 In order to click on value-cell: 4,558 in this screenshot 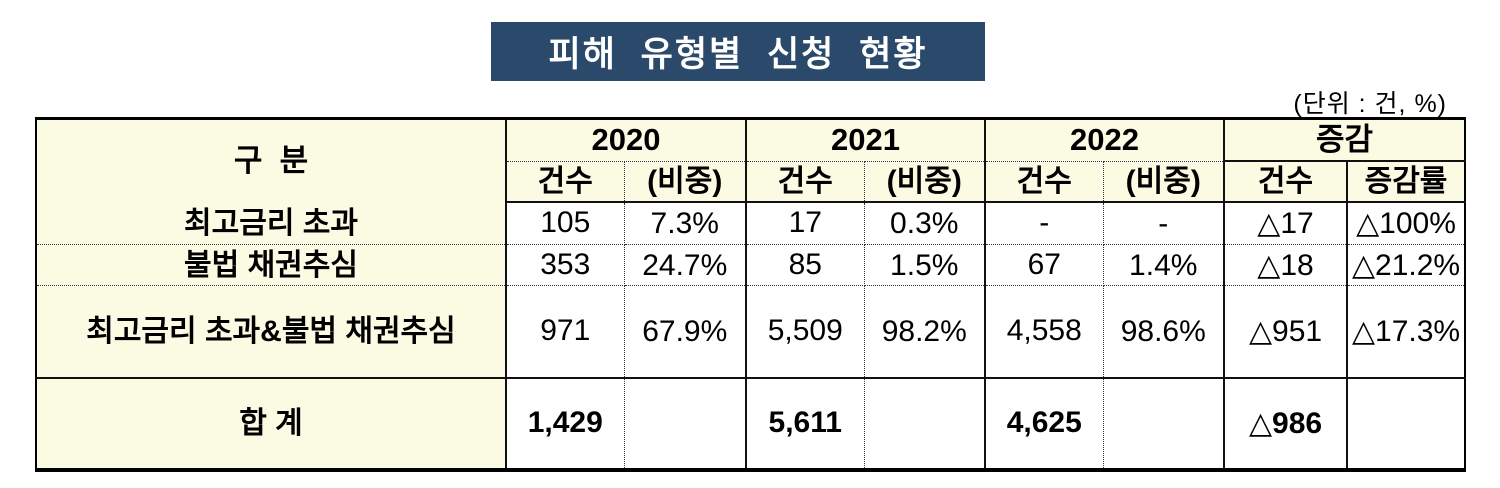, I will do `click(1044, 332)`.